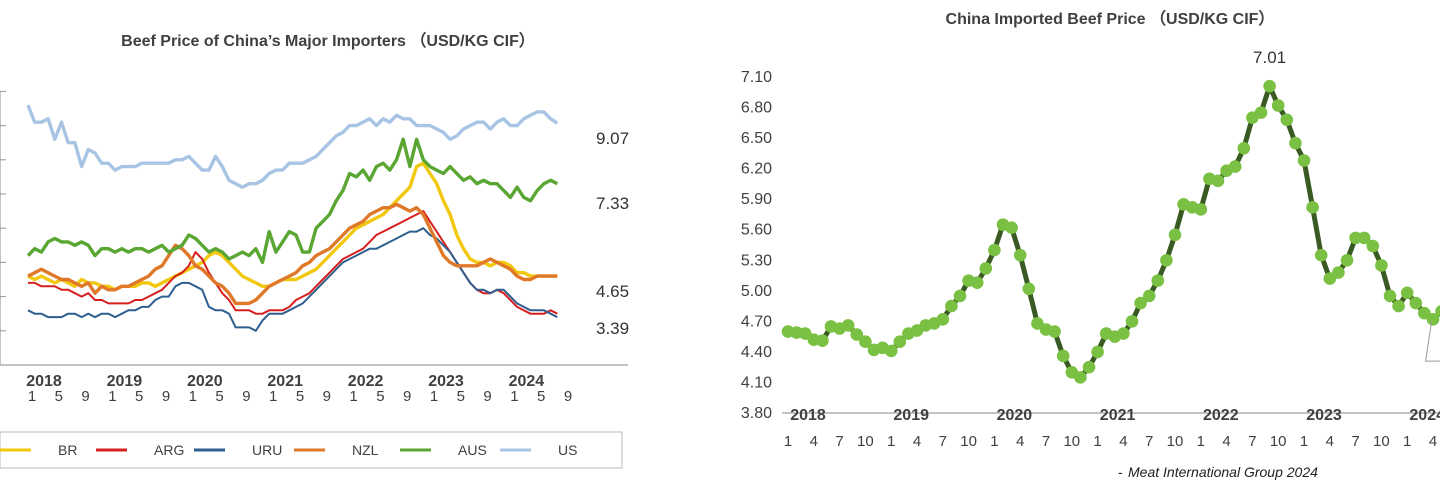 This screenshot has height=491, width=1440. I want to click on left-series-line-uru, so click(292, 279).